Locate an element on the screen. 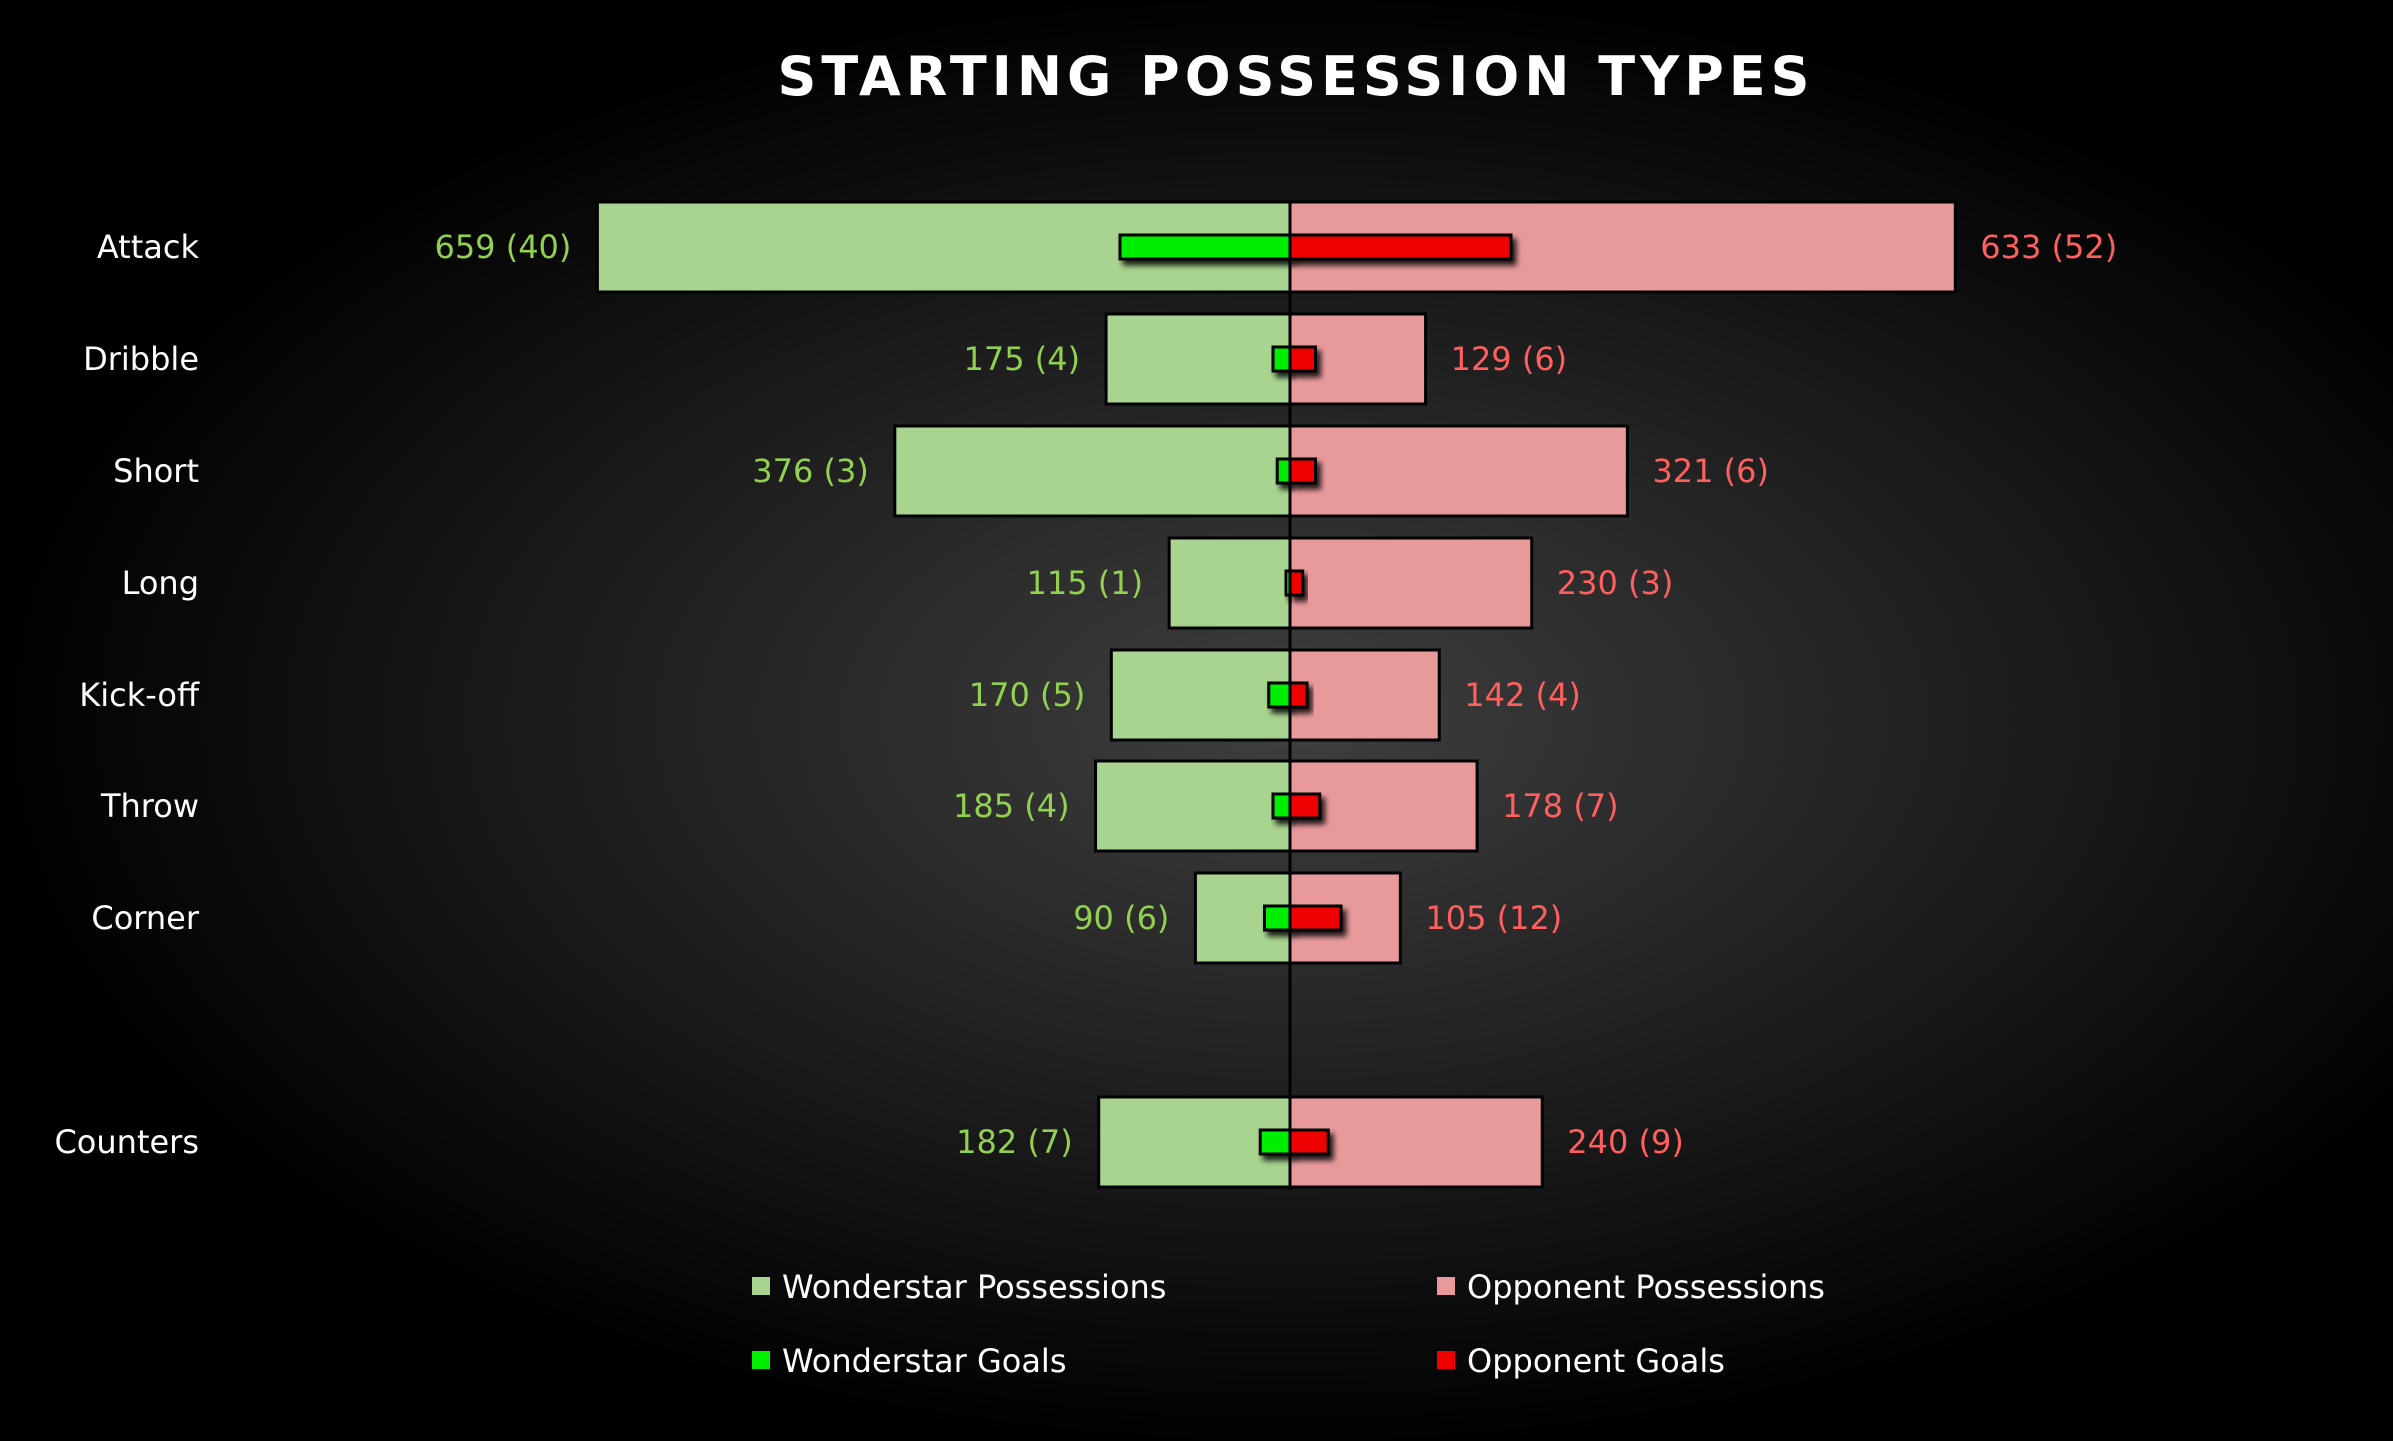 This screenshot has height=1441, width=2393. legend-item-opponent-goals: Opponent Goals is located at coordinates (1581, 1361).